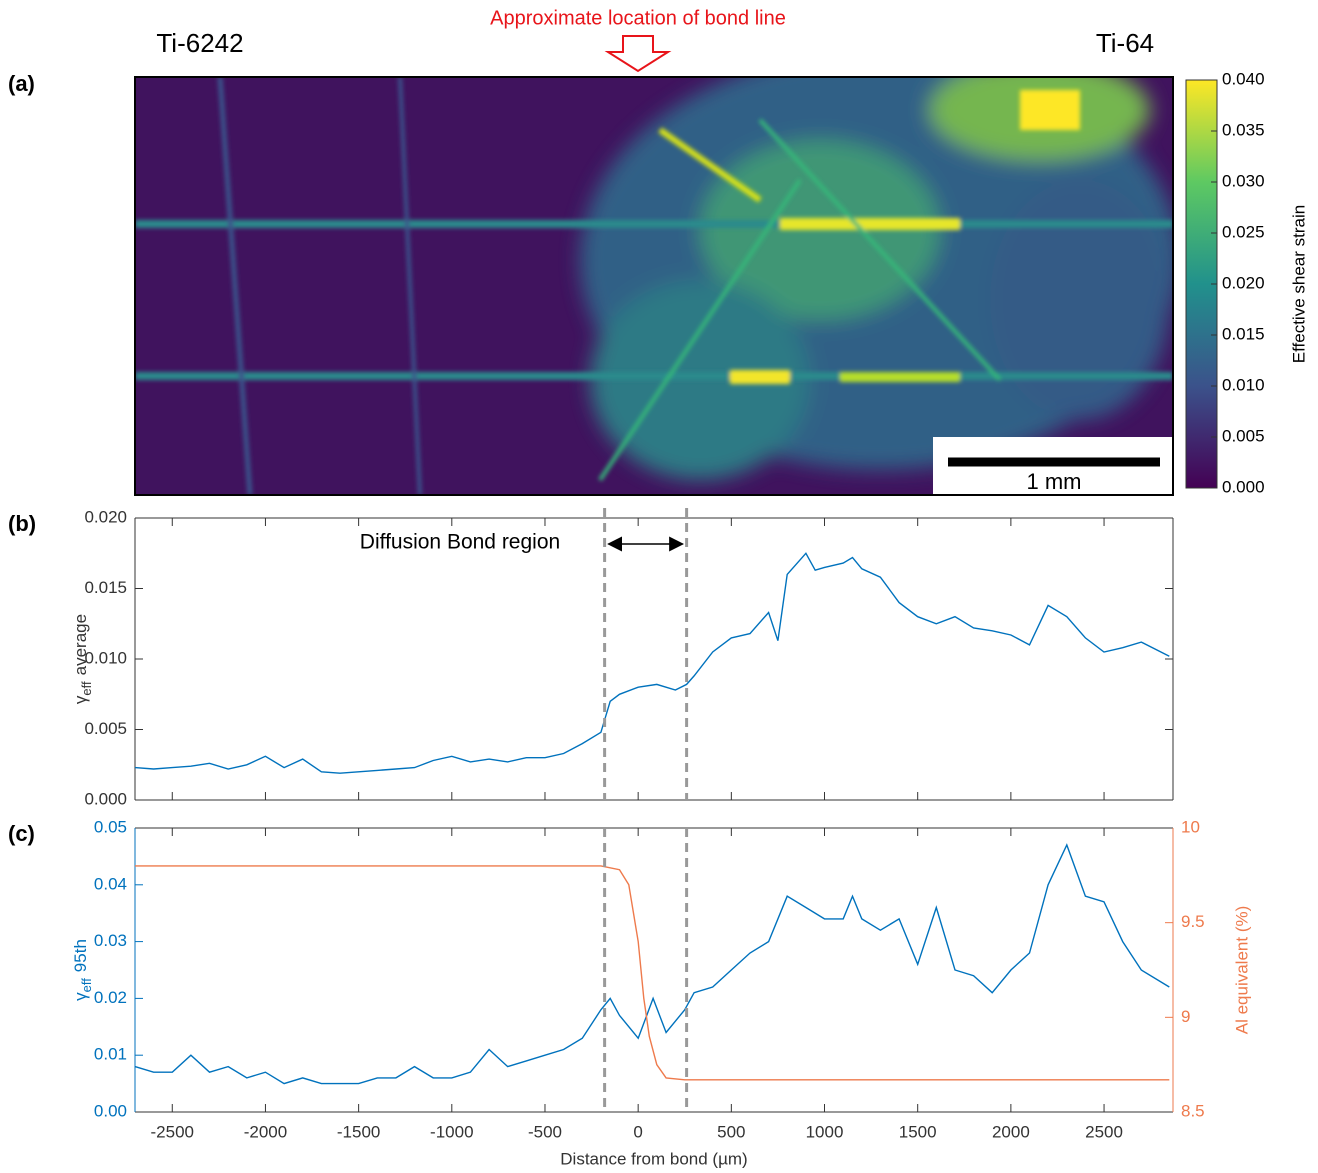  I want to click on x-tick-label: -1500, so click(358, 1131).